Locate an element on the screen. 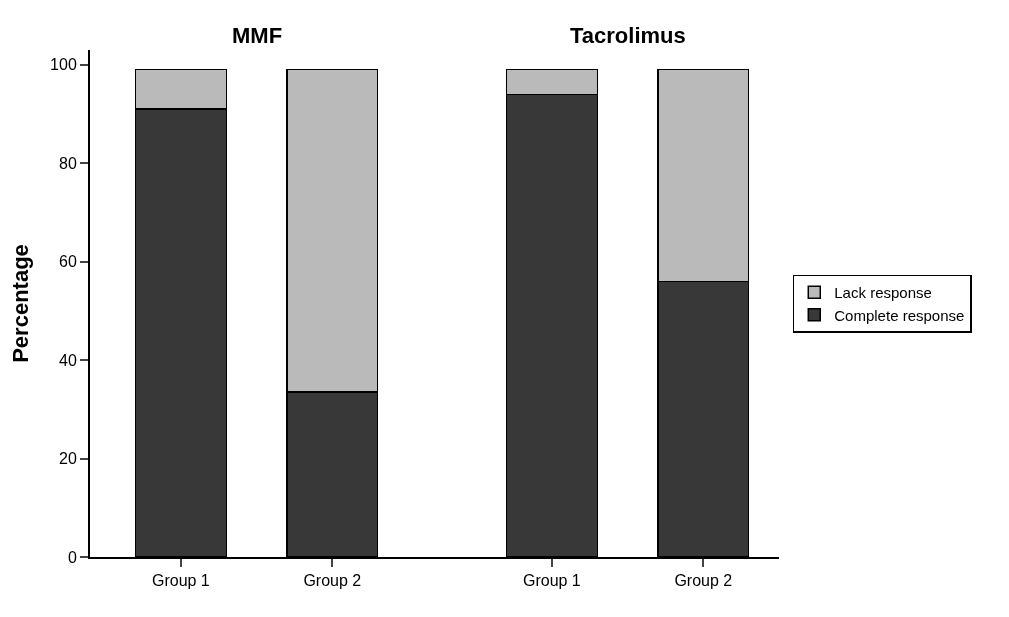 This screenshot has width=1009, height=617. y-axis-title: Percentage is located at coordinates (21, 303).